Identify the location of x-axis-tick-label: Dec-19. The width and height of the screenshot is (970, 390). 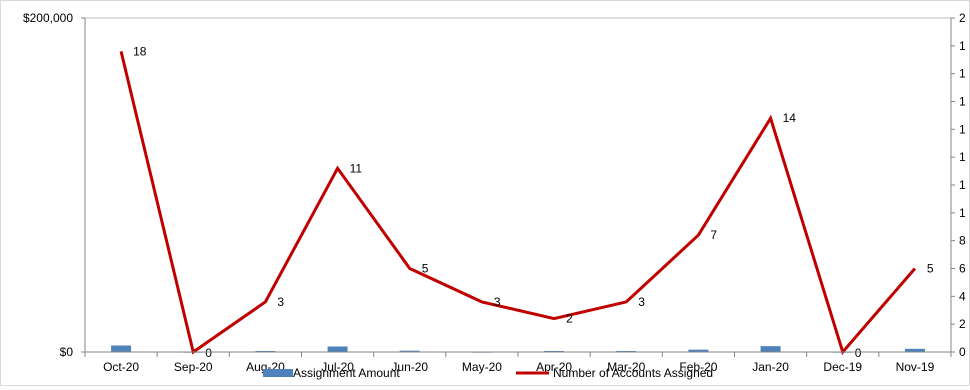
(842, 367).